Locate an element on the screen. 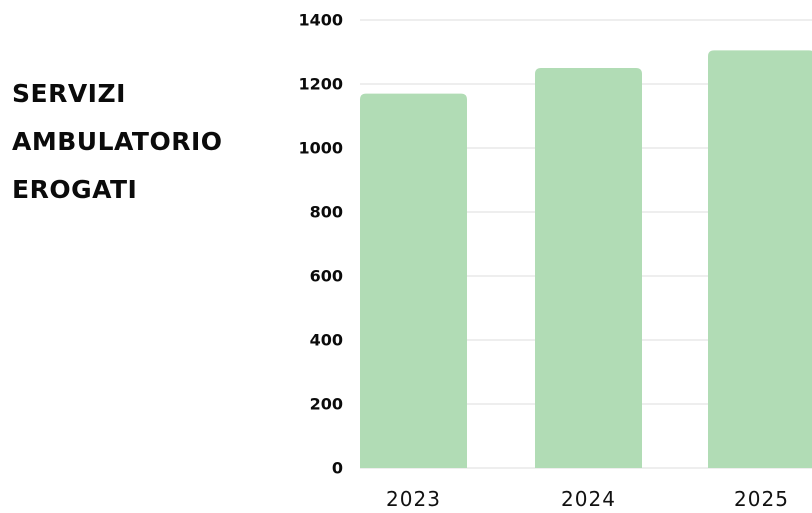 The image size is (812, 513). y-tick-label-800: 800 is located at coordinates (326, 212).